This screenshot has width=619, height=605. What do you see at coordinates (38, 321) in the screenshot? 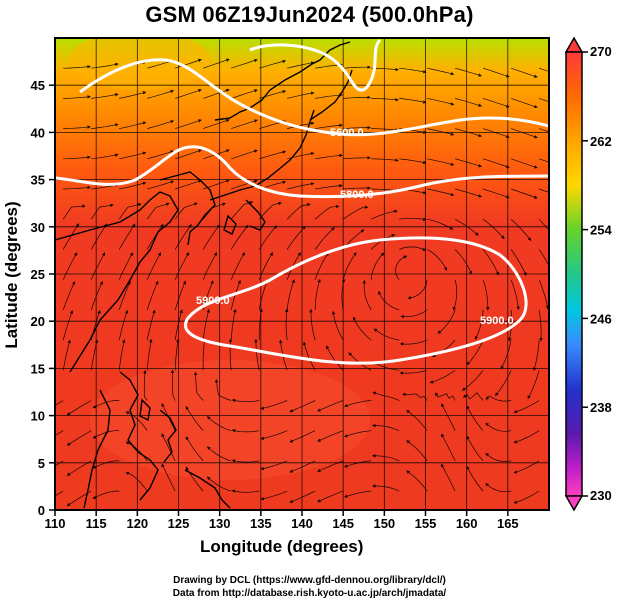
I see `y-tick-label: 20` at bounding box center [38, 321].